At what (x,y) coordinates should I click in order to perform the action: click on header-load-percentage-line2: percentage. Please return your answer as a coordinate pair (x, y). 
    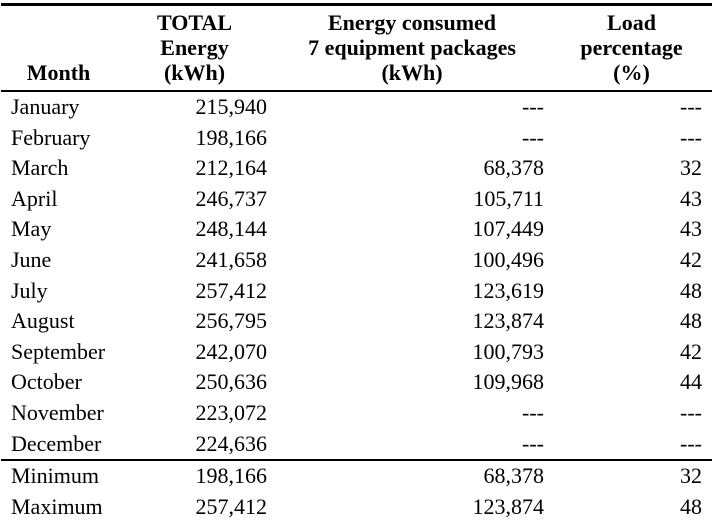
    Looking at the image, I should click on (631, 47).